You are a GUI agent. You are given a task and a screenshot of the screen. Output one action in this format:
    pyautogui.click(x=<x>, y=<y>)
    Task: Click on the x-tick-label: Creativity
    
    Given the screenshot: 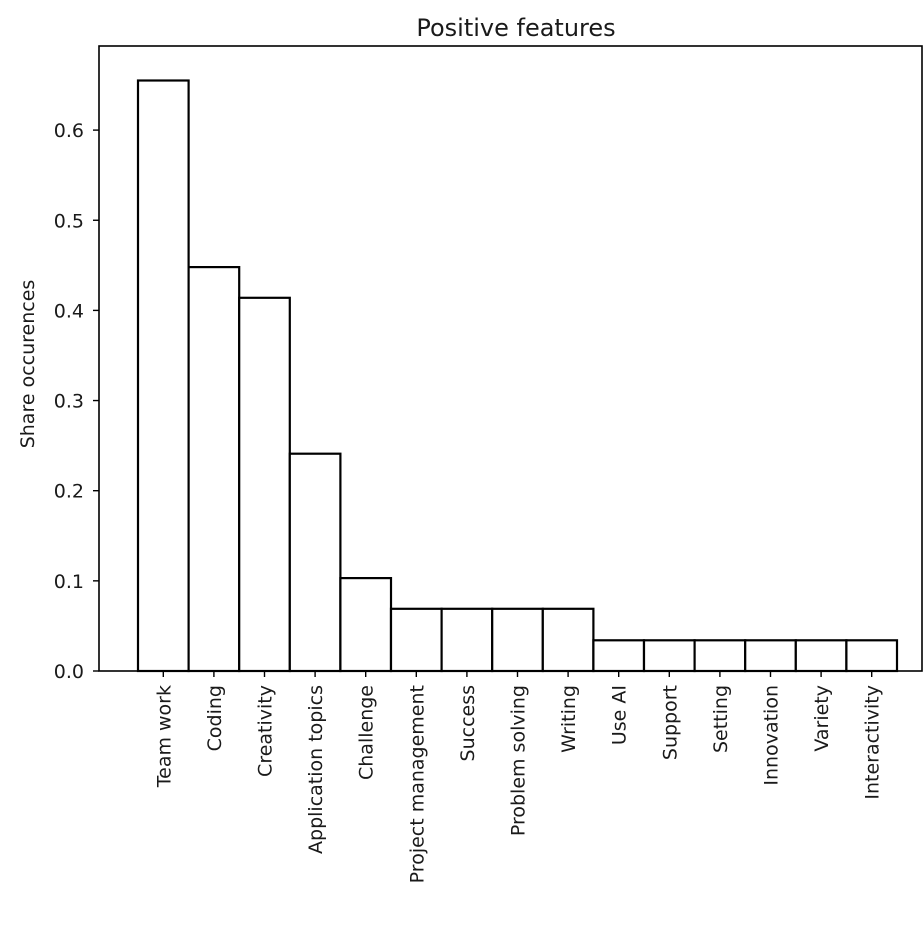 What is the action you would take?
    pyautogui.click(x=266, y=731)
    